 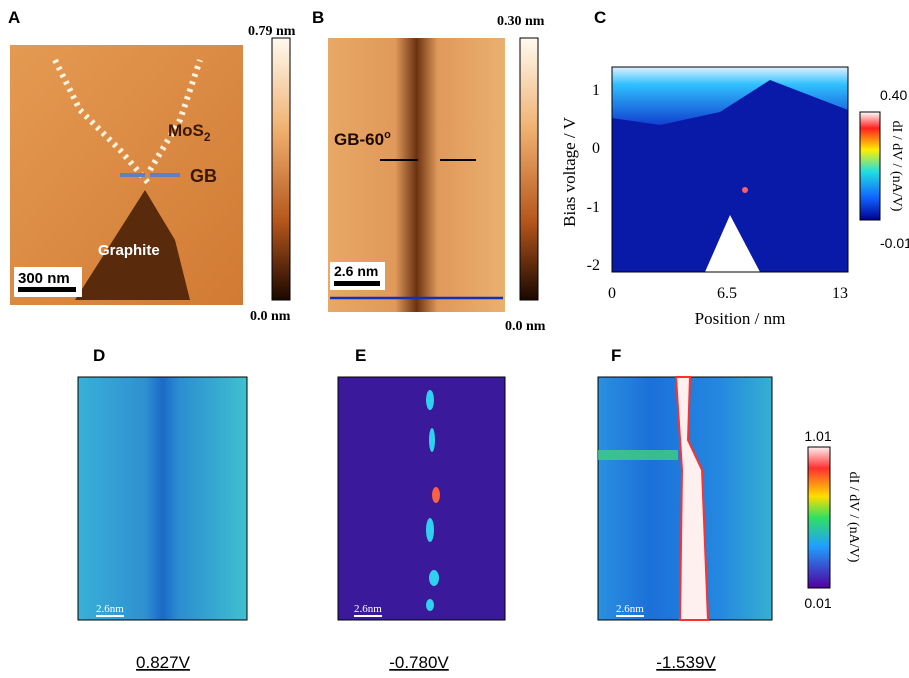 I want to click on graphite-region, so click(x=132, y=245).